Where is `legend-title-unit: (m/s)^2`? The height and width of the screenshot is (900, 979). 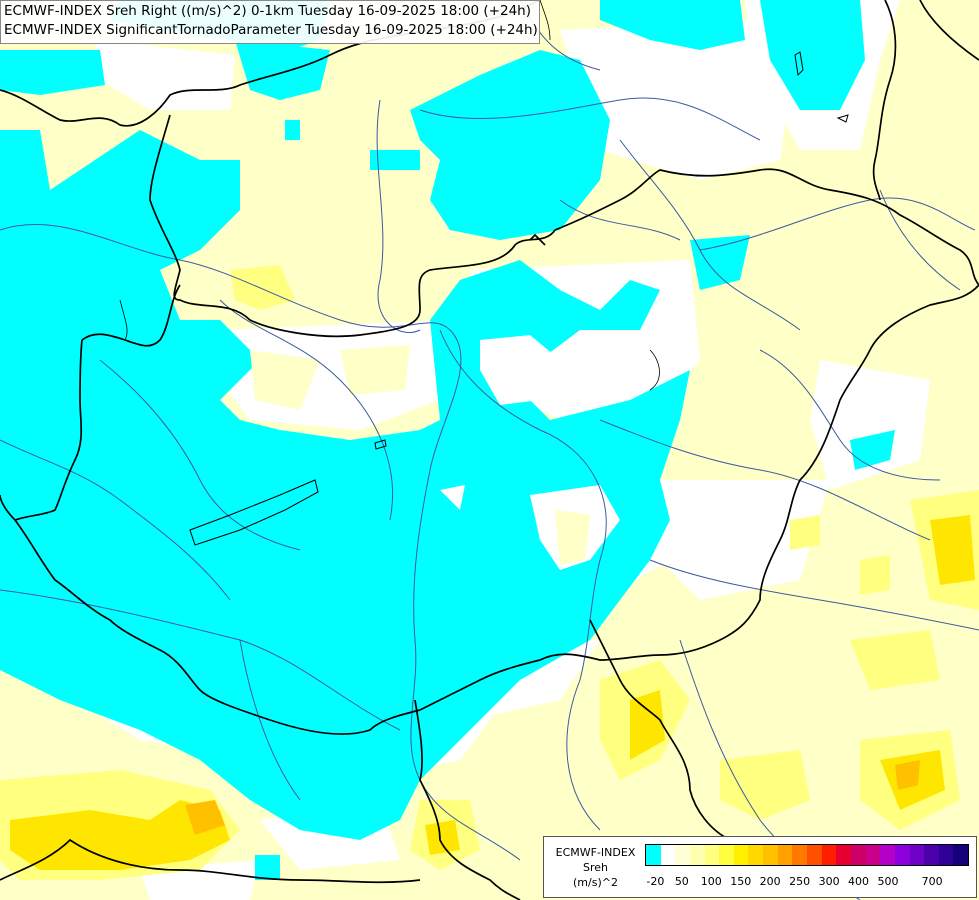
legend-title-unit: (m/s)^2 is located at coordinates (595, 882).